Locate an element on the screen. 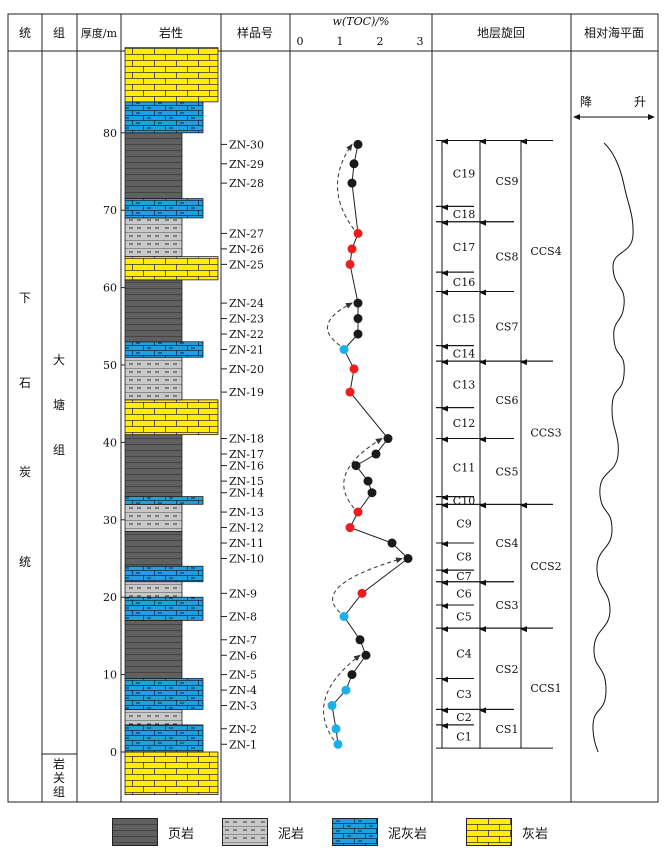  thickness-tick-label: 50 is located at coordinates (110, 365).